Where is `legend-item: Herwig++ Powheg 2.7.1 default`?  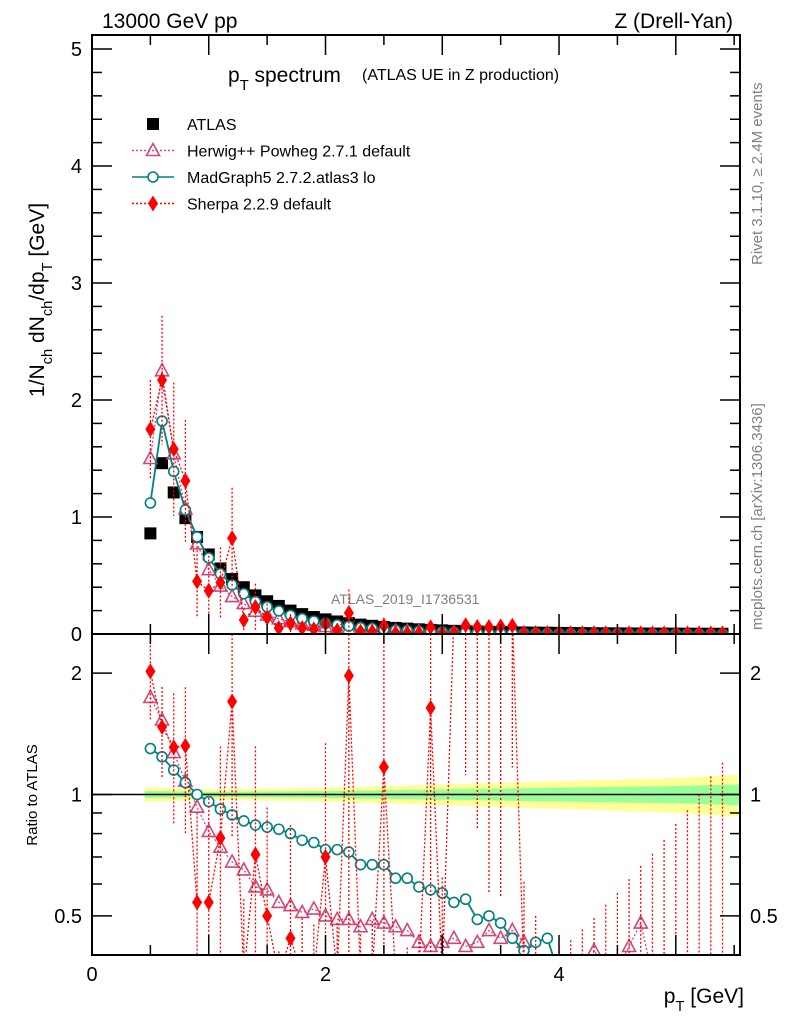 legend-item: Herwig++ Powheg 2.7.1 default is located at coordinates (271, 151).